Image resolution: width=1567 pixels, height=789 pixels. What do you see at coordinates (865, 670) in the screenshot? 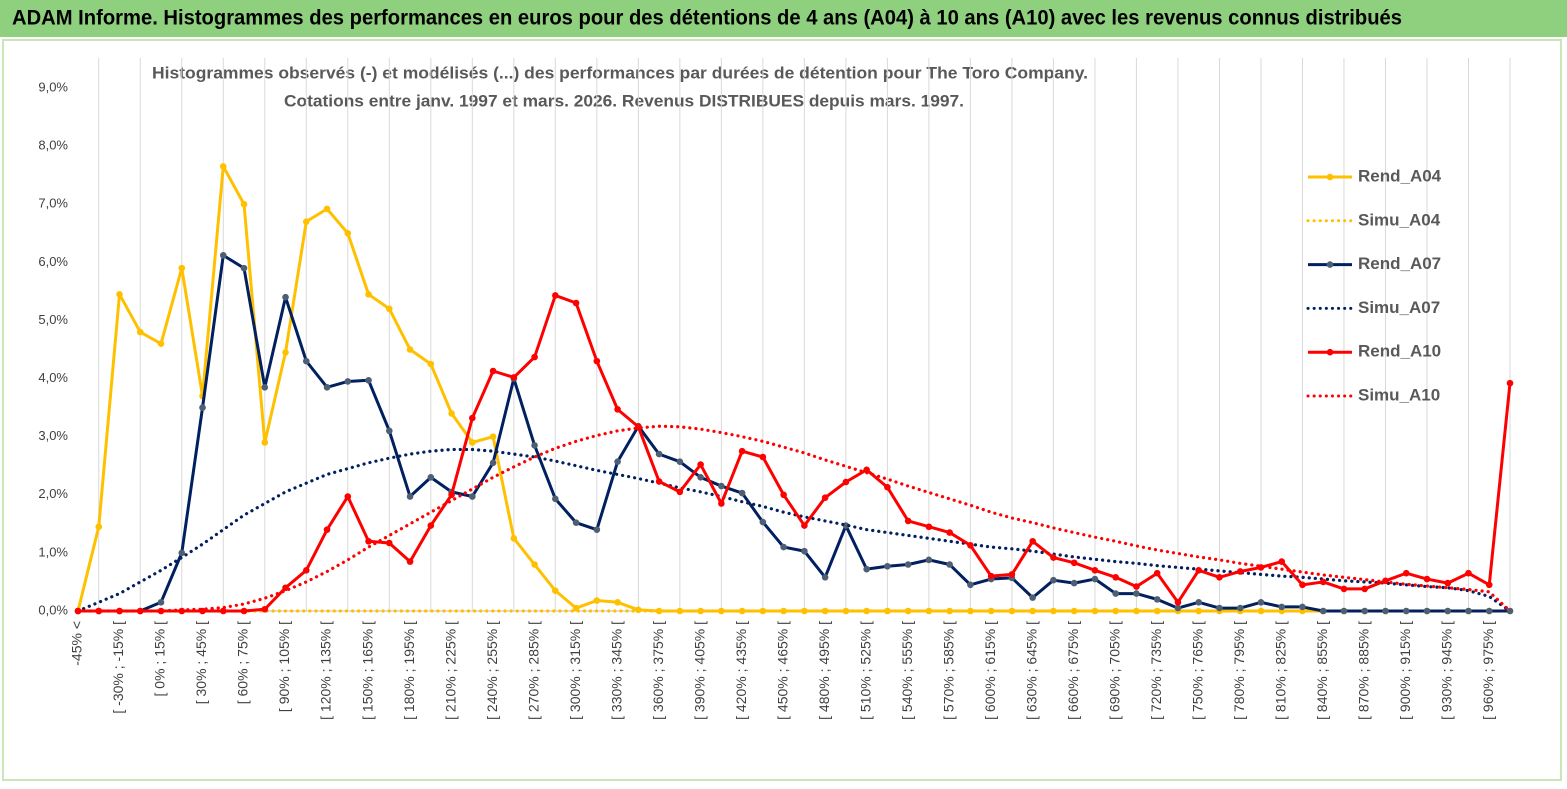
I see `x-tick-label: [ 510% ; 525% [` at bounding box center [865, 670].